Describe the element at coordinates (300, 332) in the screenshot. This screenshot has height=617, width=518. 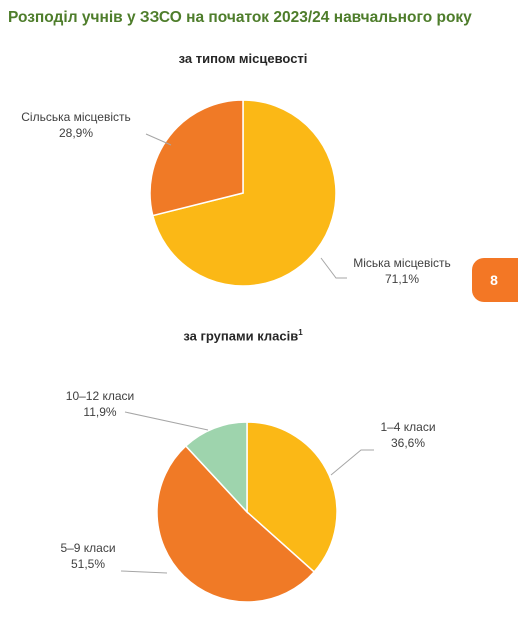
I see `footnote-marker: 1` at that location.